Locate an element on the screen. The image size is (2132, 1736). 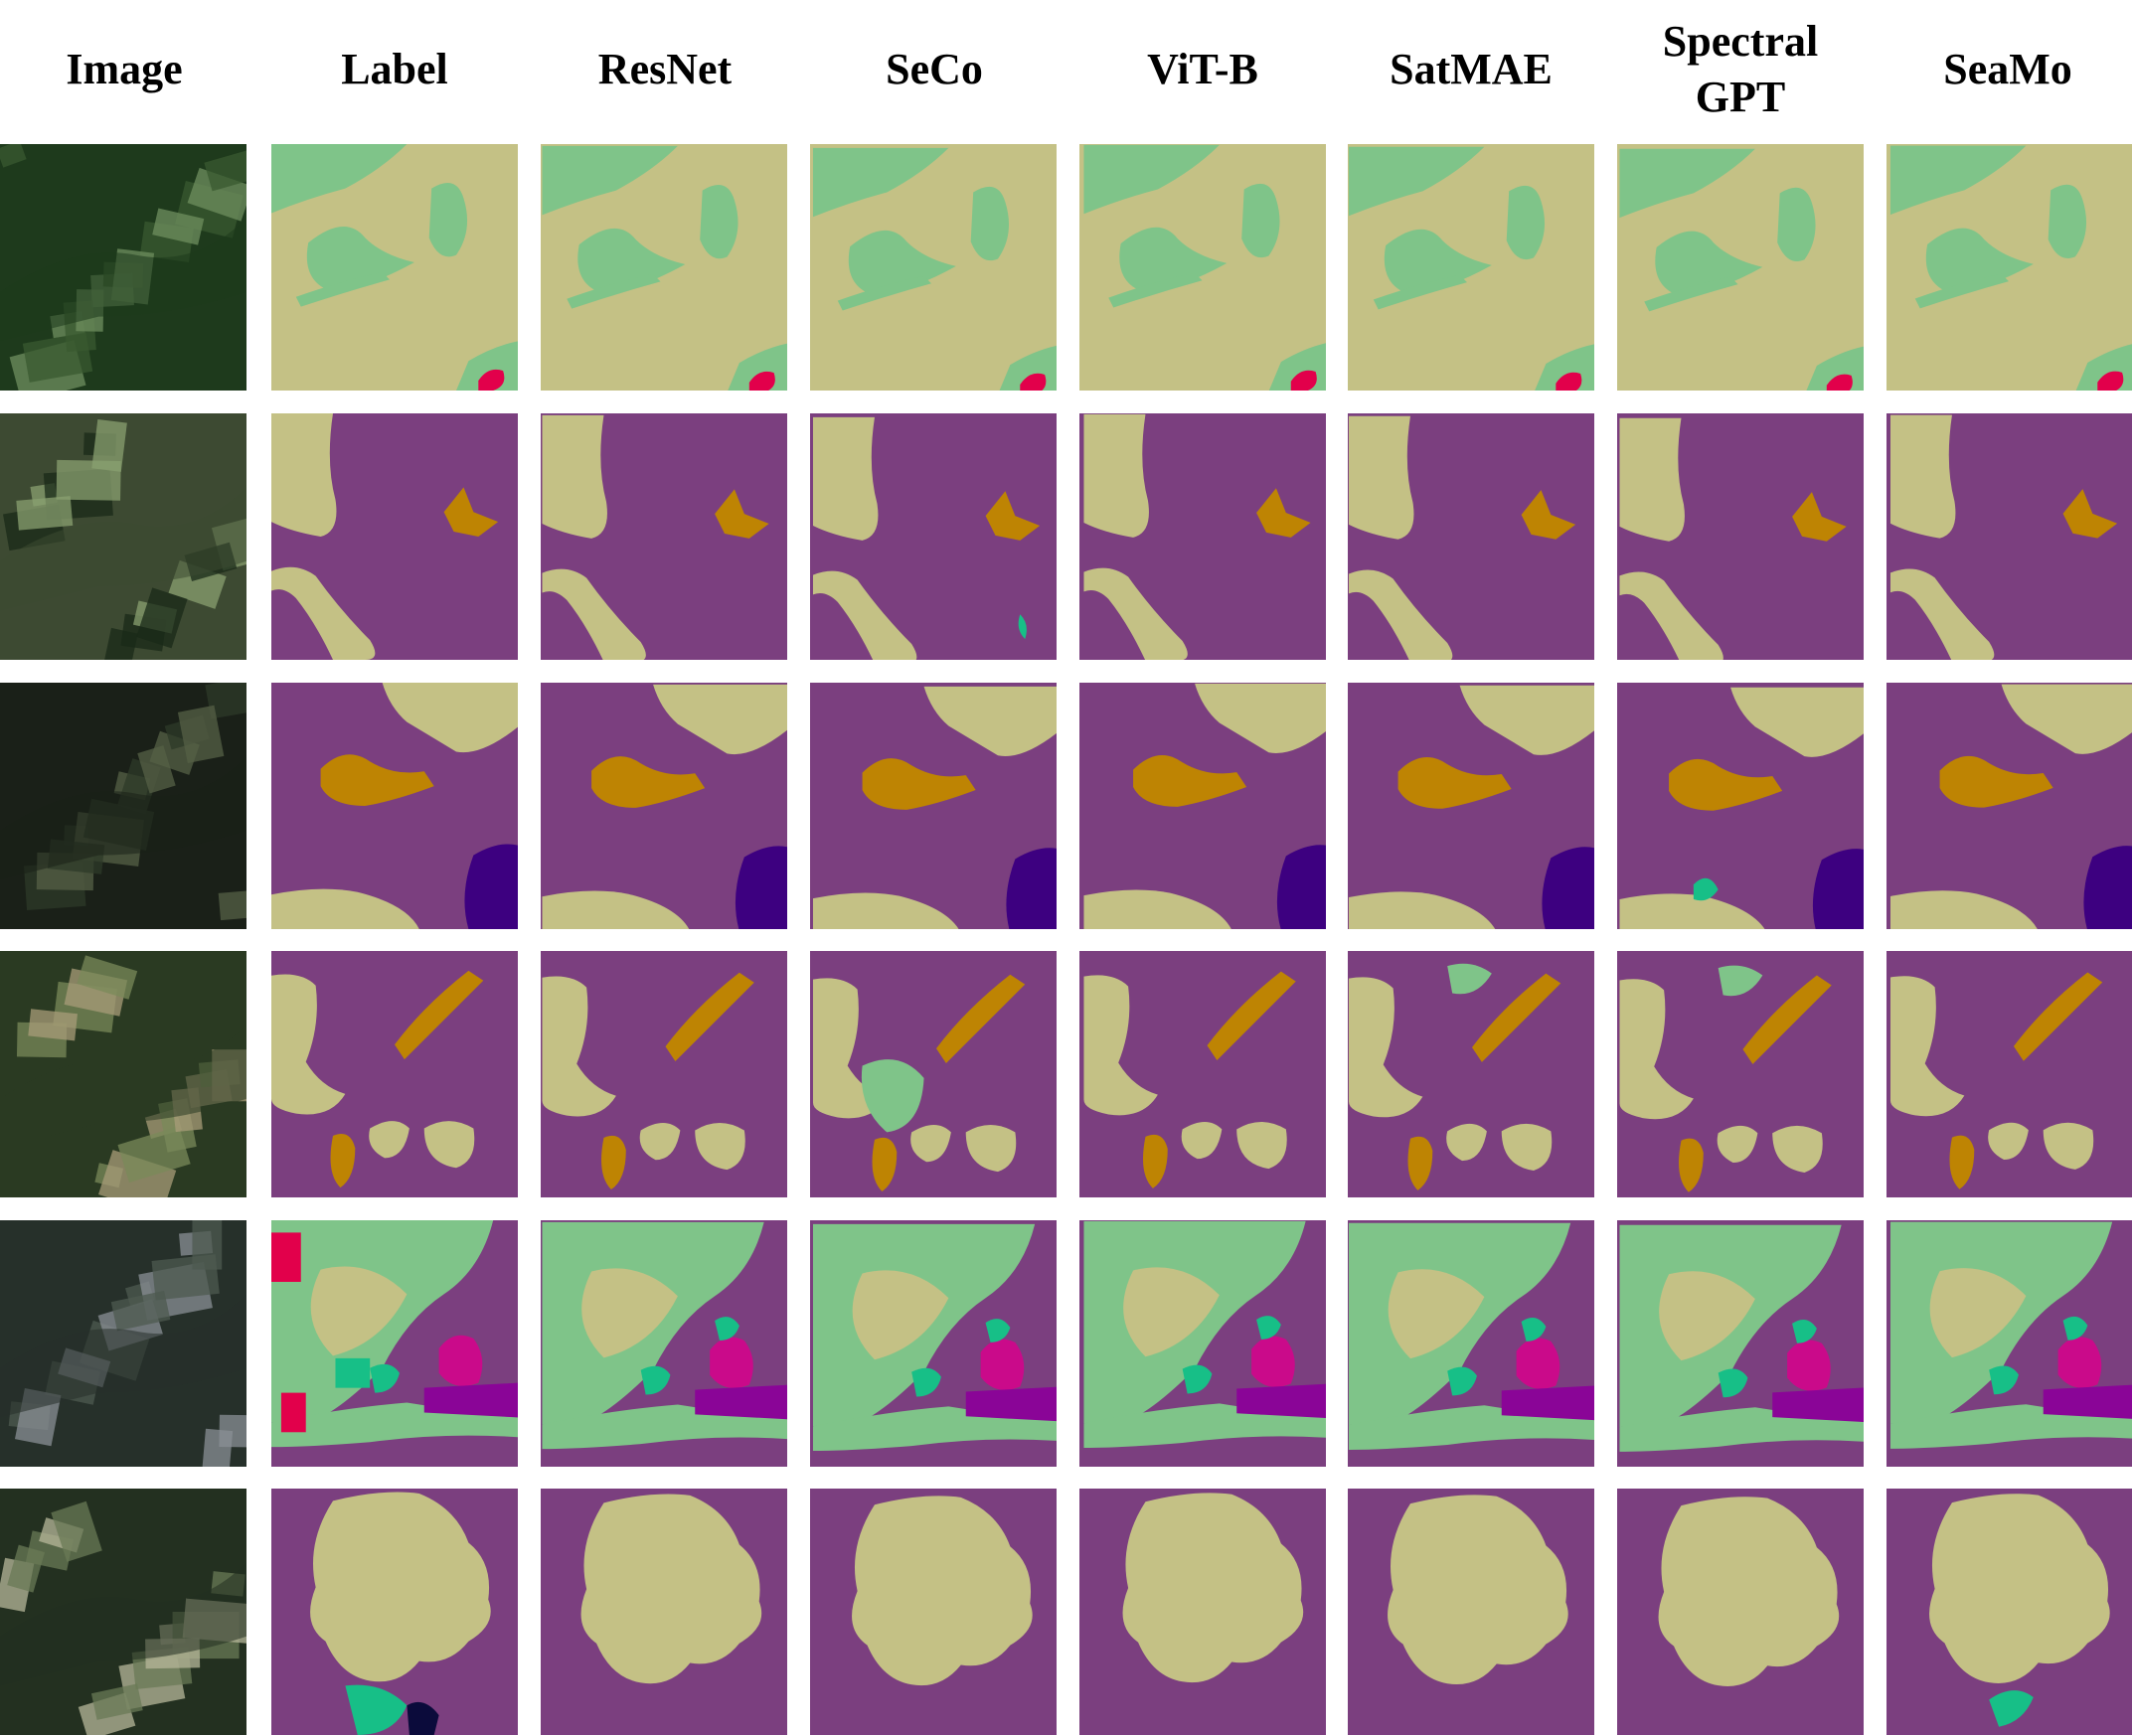
segmentation-tile-row-6-label is located at coordinates (394, 1612).